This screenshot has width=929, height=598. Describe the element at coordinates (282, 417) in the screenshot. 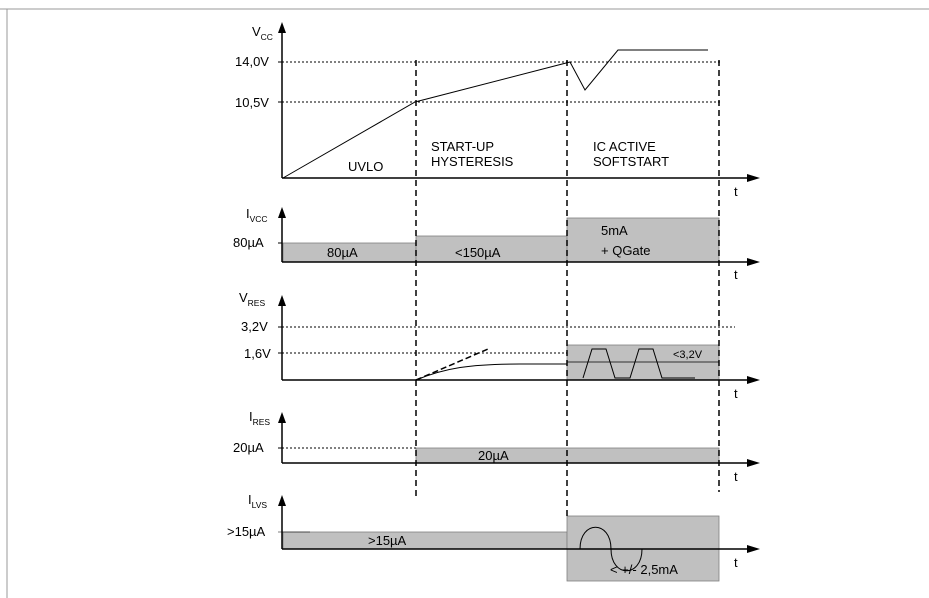

I see `ires-y-arrow` at that location.